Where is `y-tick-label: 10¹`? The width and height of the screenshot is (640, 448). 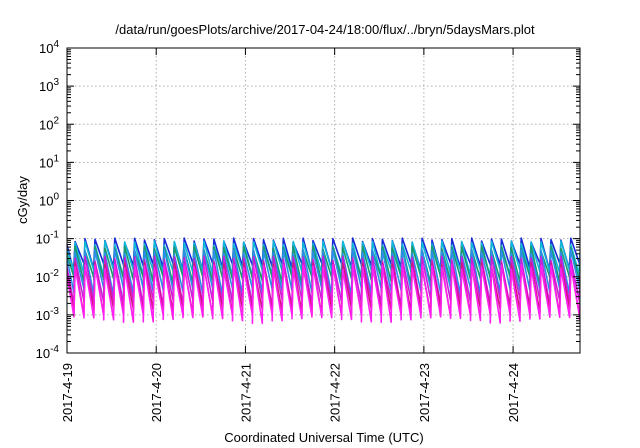
y-tick-label: 10¹ is located at coordinates (49, 161).